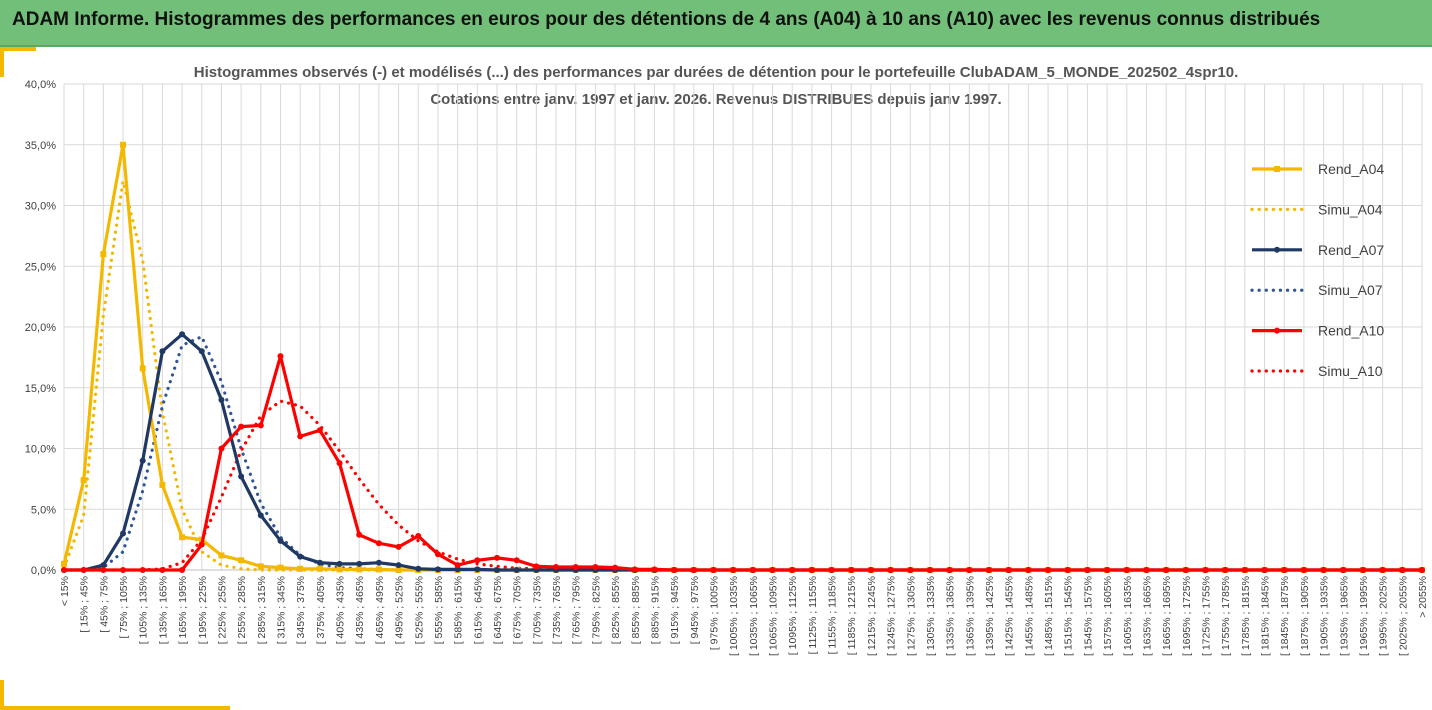 This screenshot has width=1432, height=710. What do you see at coordinates (872, 616) in the screenshot?
I see `x-tick-label: [ 1215% ; 1245%` at bounding box center [872, 616].